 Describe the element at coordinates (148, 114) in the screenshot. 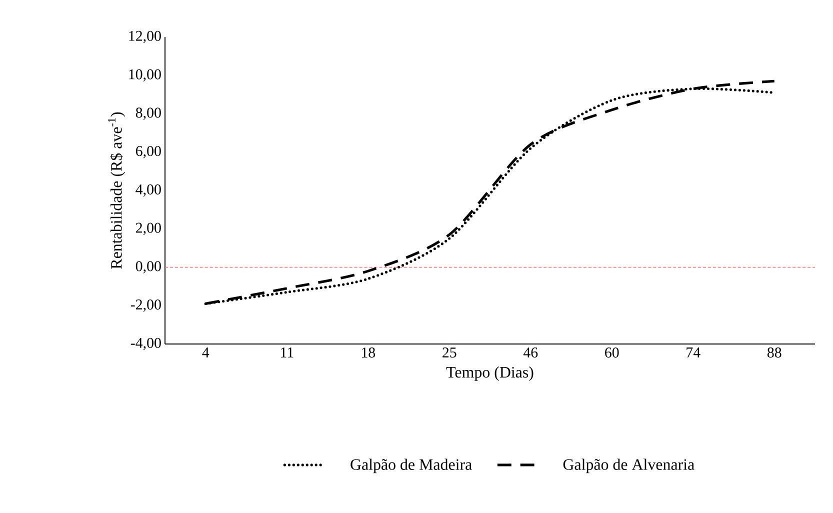

I see `y-tick-label: 8,00` at that location.